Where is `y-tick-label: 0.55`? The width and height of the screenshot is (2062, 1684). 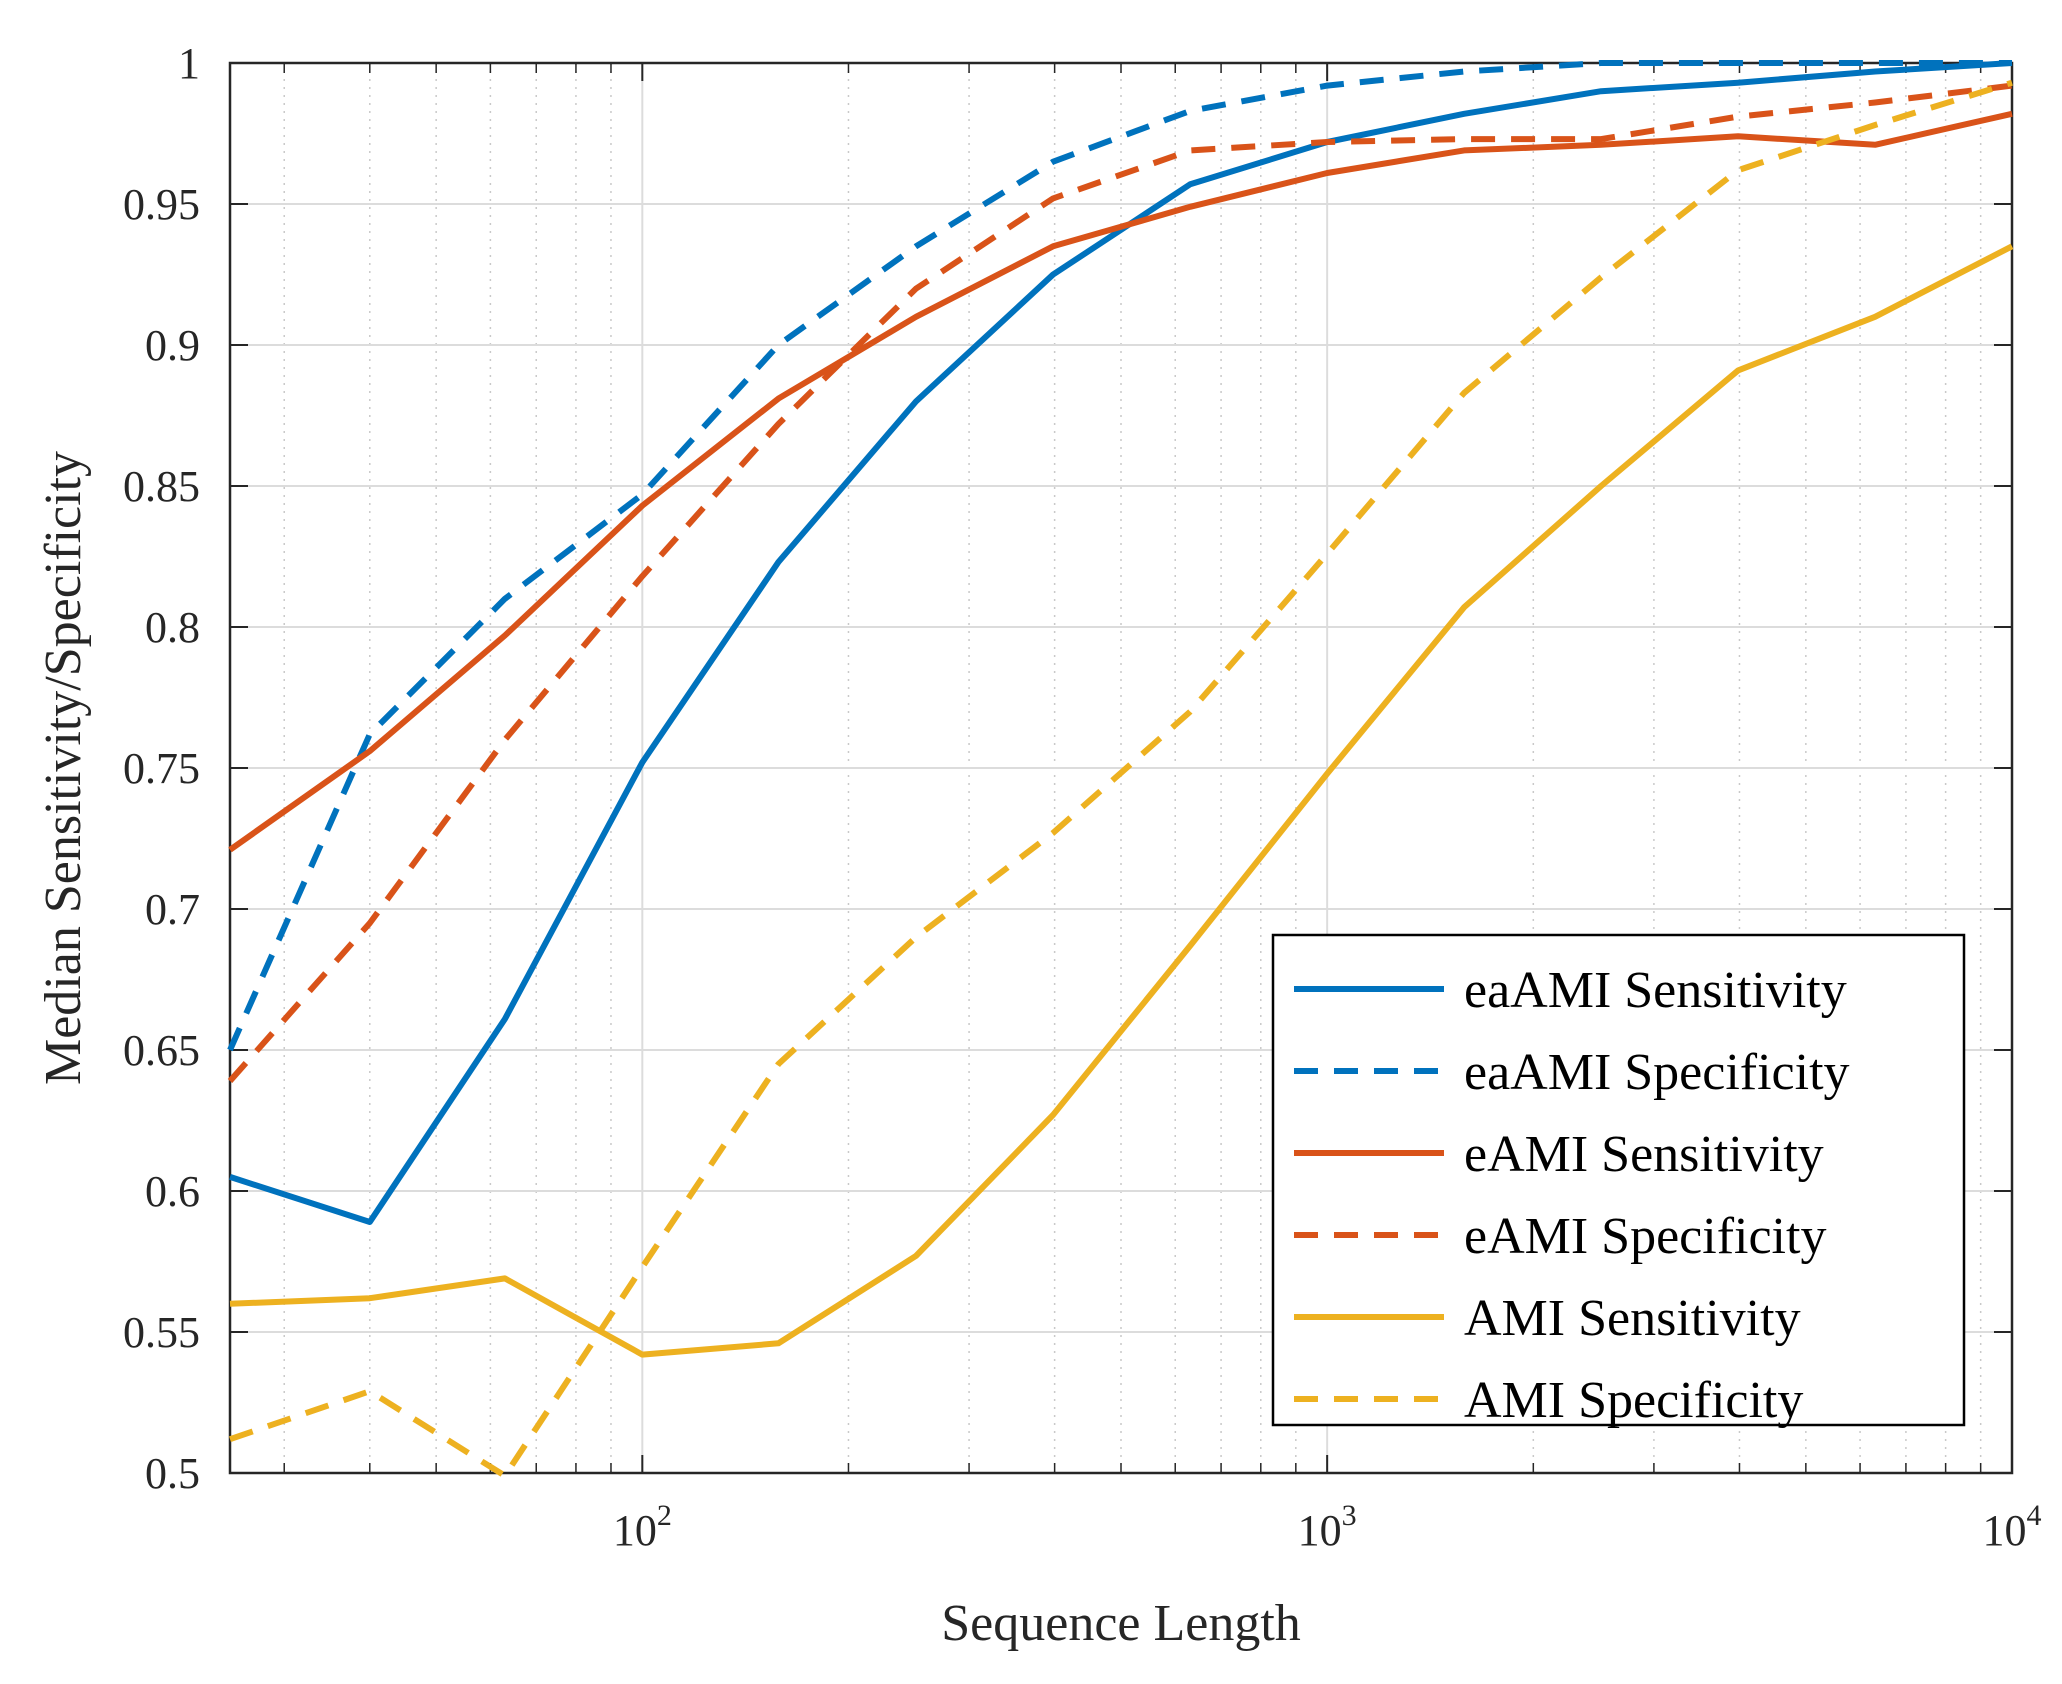 y-tick-label: 0.55 is located at coordinates (161, 1332).